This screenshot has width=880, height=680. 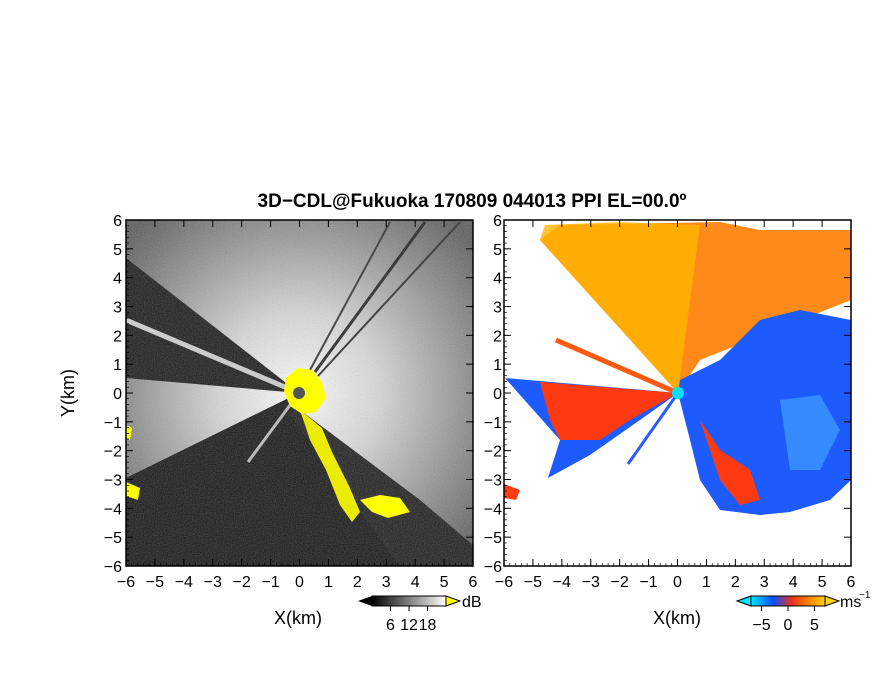 What do you see at coordinates (620, 307) in the screenshot?
I see `right-receding-outer` at bounding box center [620, 307].